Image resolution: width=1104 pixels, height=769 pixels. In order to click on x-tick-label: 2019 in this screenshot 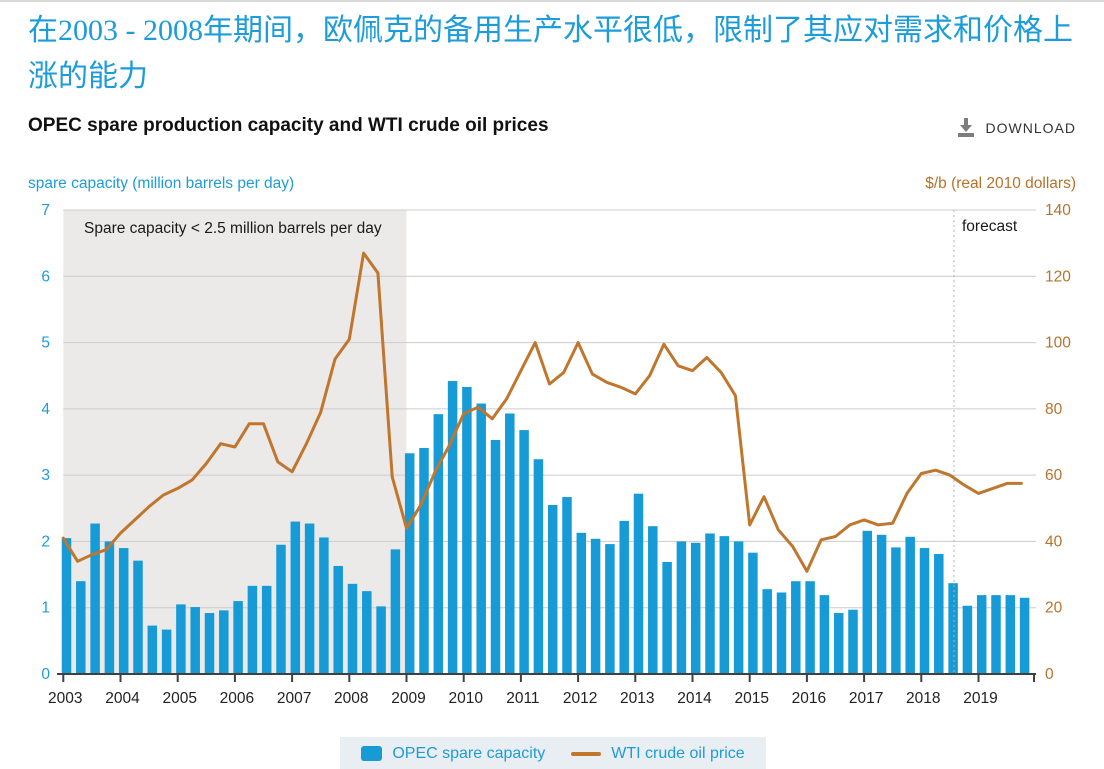, I will do `click(980, 698)`.